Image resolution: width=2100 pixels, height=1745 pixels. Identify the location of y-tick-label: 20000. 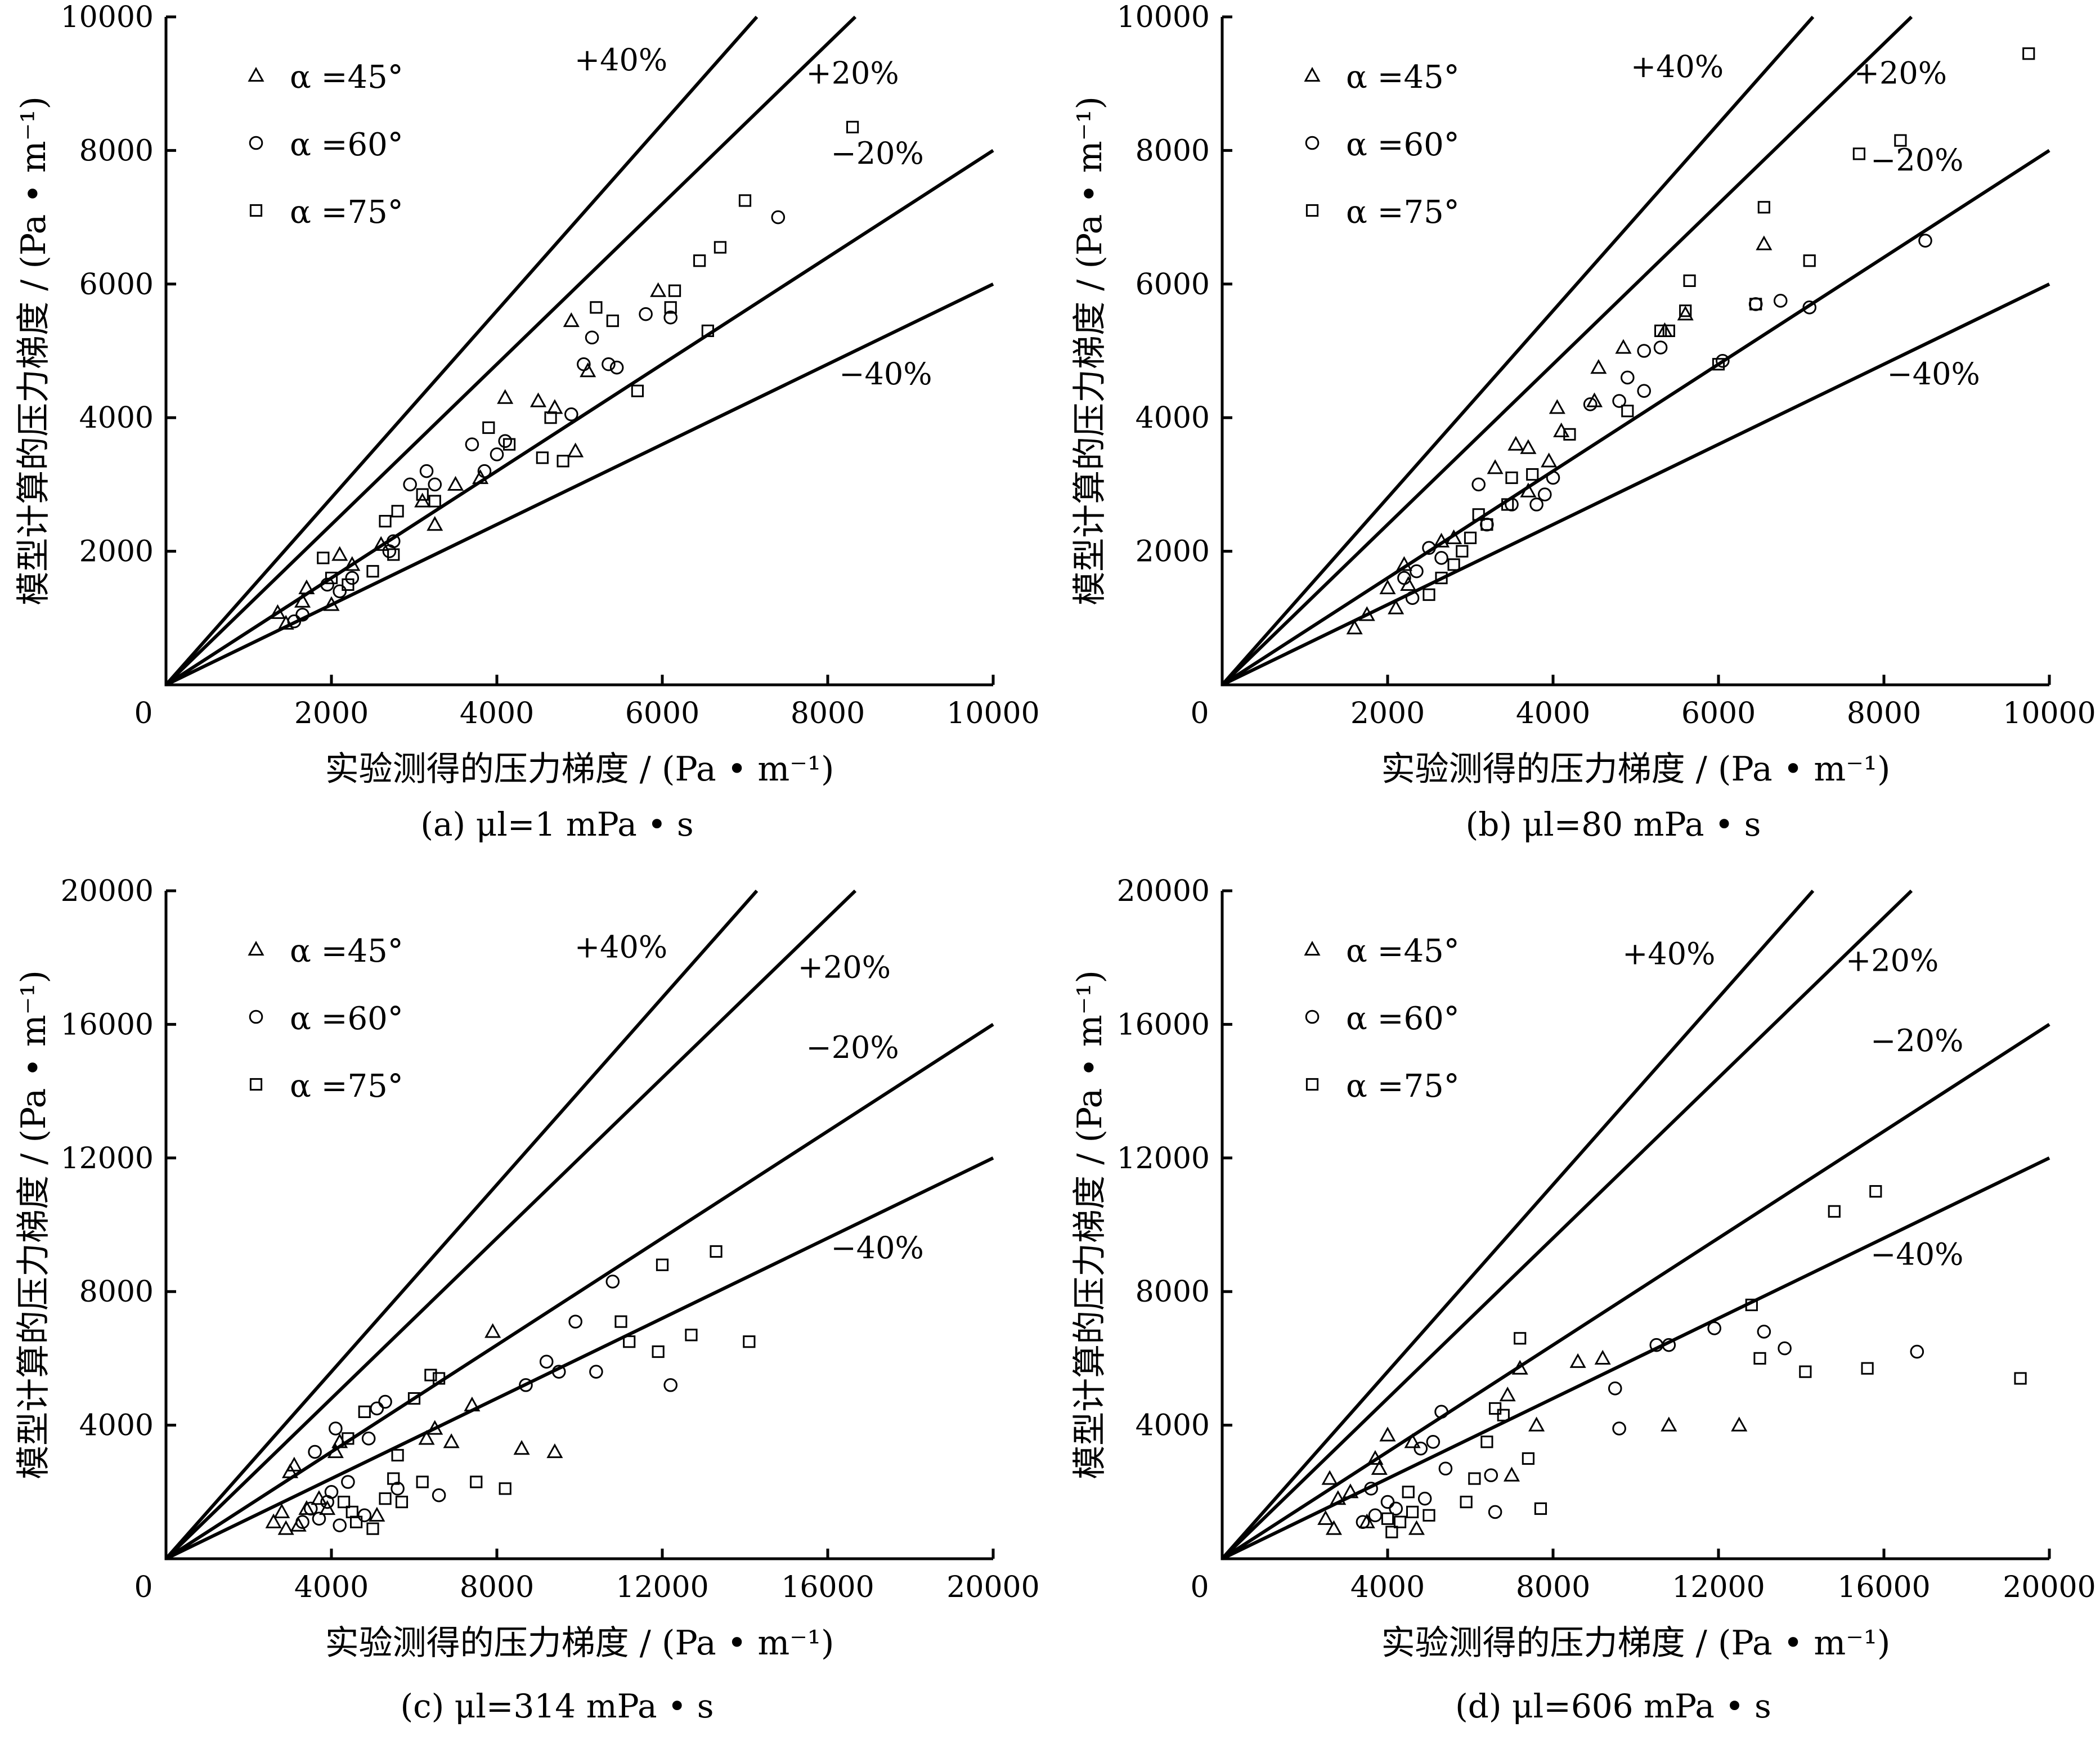
(108, 891).